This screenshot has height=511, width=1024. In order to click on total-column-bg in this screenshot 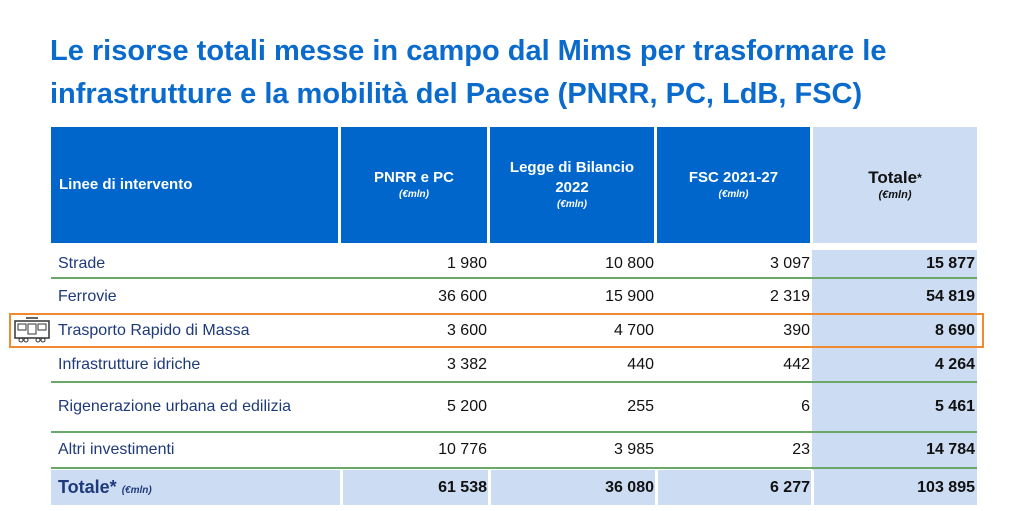, I will do `click(894, 377)`.